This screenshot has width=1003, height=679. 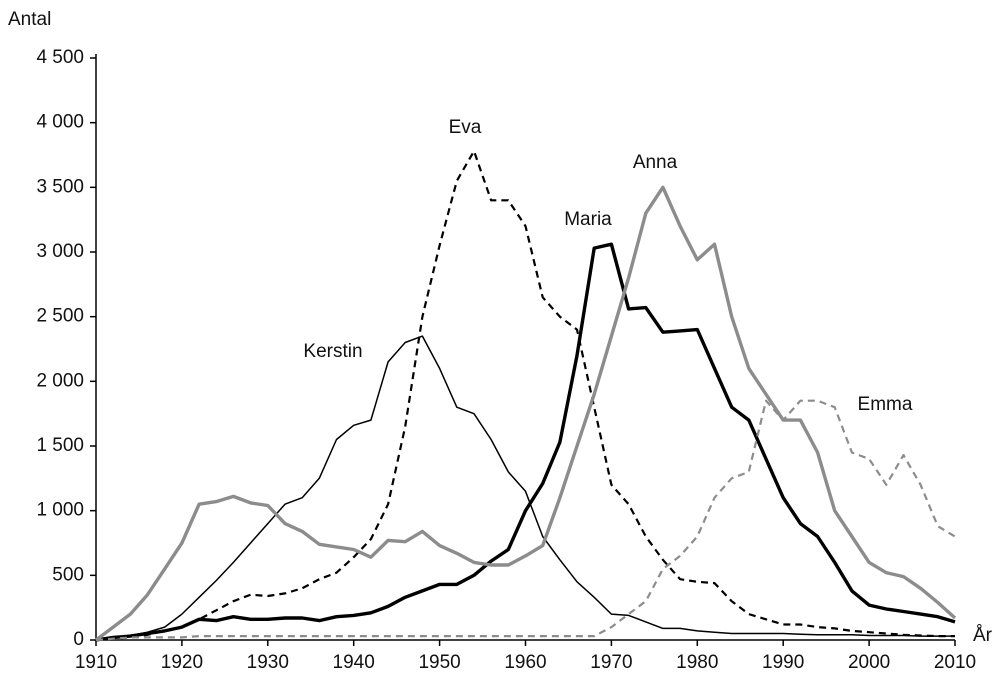 I want to click on series-label: Kerstin, so click(x=332, y=351).